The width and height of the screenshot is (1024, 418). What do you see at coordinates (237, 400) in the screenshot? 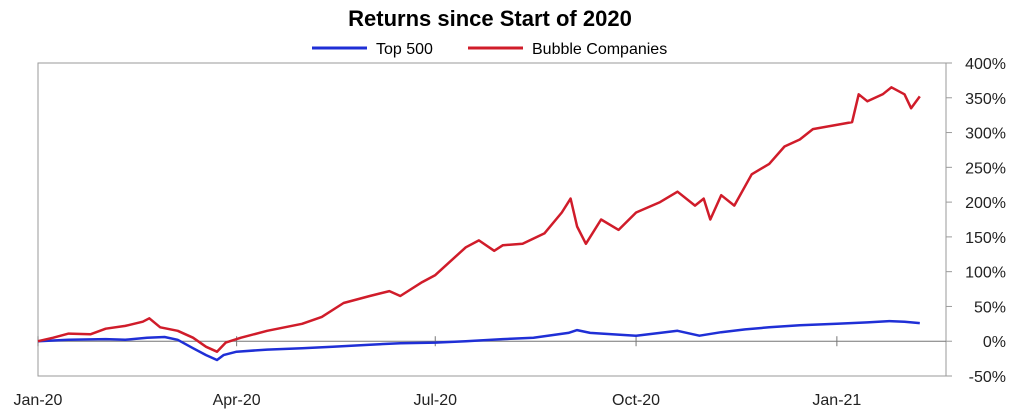
I see `x-tick-label: Apr-20` at bounding box center [237, 400].